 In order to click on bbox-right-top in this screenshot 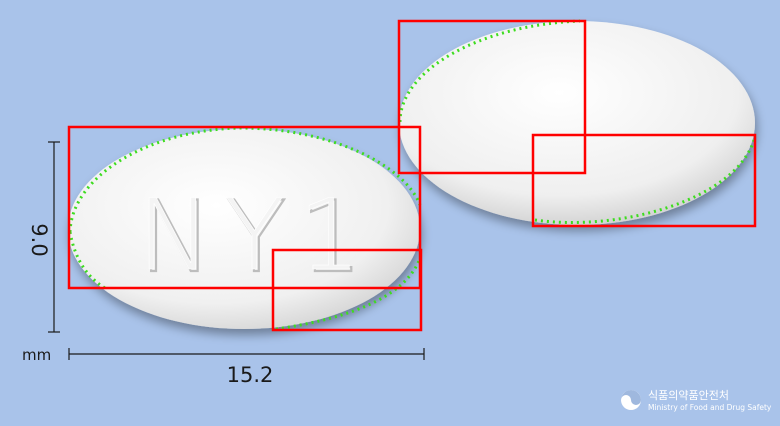, I will do `click(492, 97)`.